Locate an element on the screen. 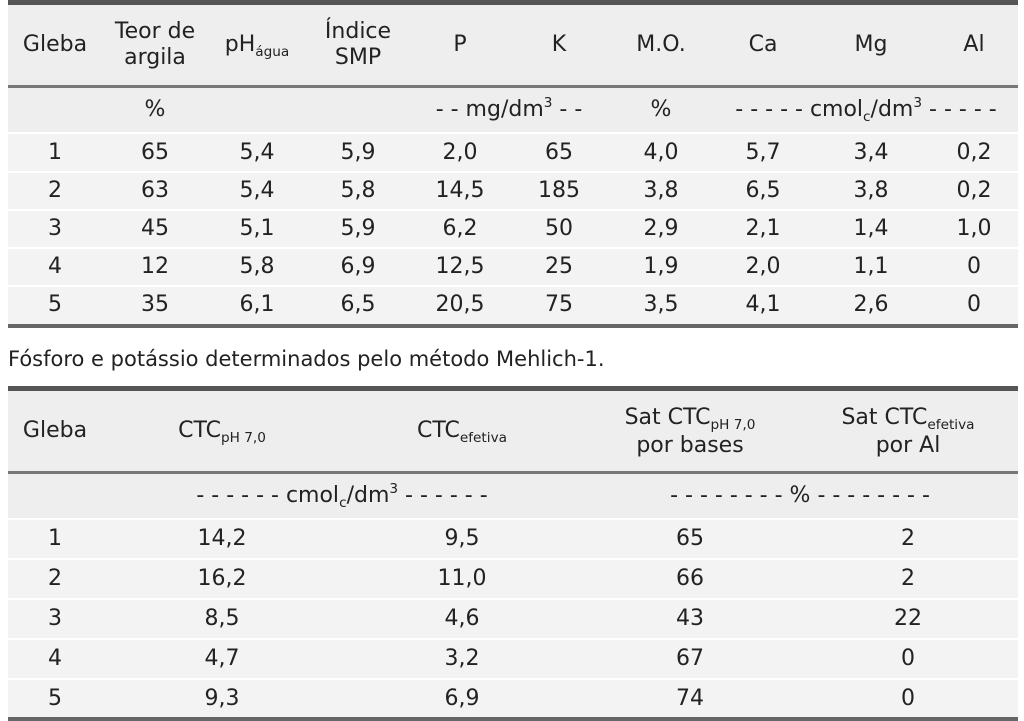  header-ctc-ef-sub: efetiva is located at coordinates (483, 437).